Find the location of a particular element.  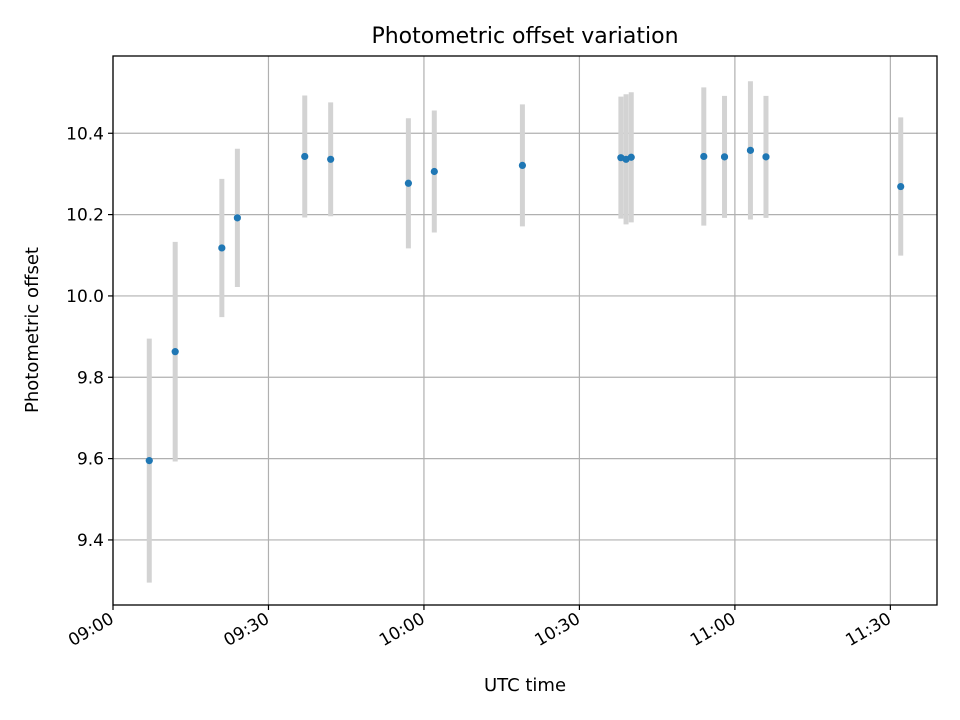

y-tick-label: 9.6 is located at coordinates (90, 460).